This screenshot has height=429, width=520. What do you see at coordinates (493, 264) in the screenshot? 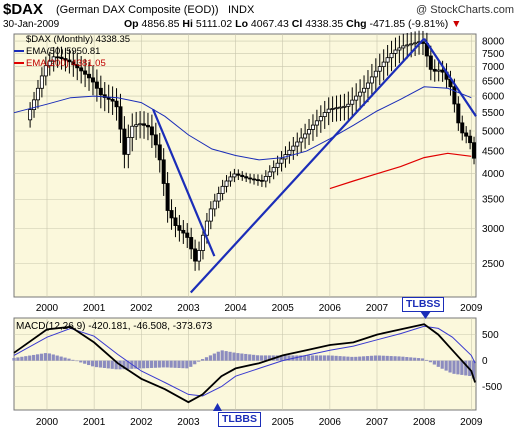
I see `price-y-tick-label: 2500` at bounding box center [493, 264].